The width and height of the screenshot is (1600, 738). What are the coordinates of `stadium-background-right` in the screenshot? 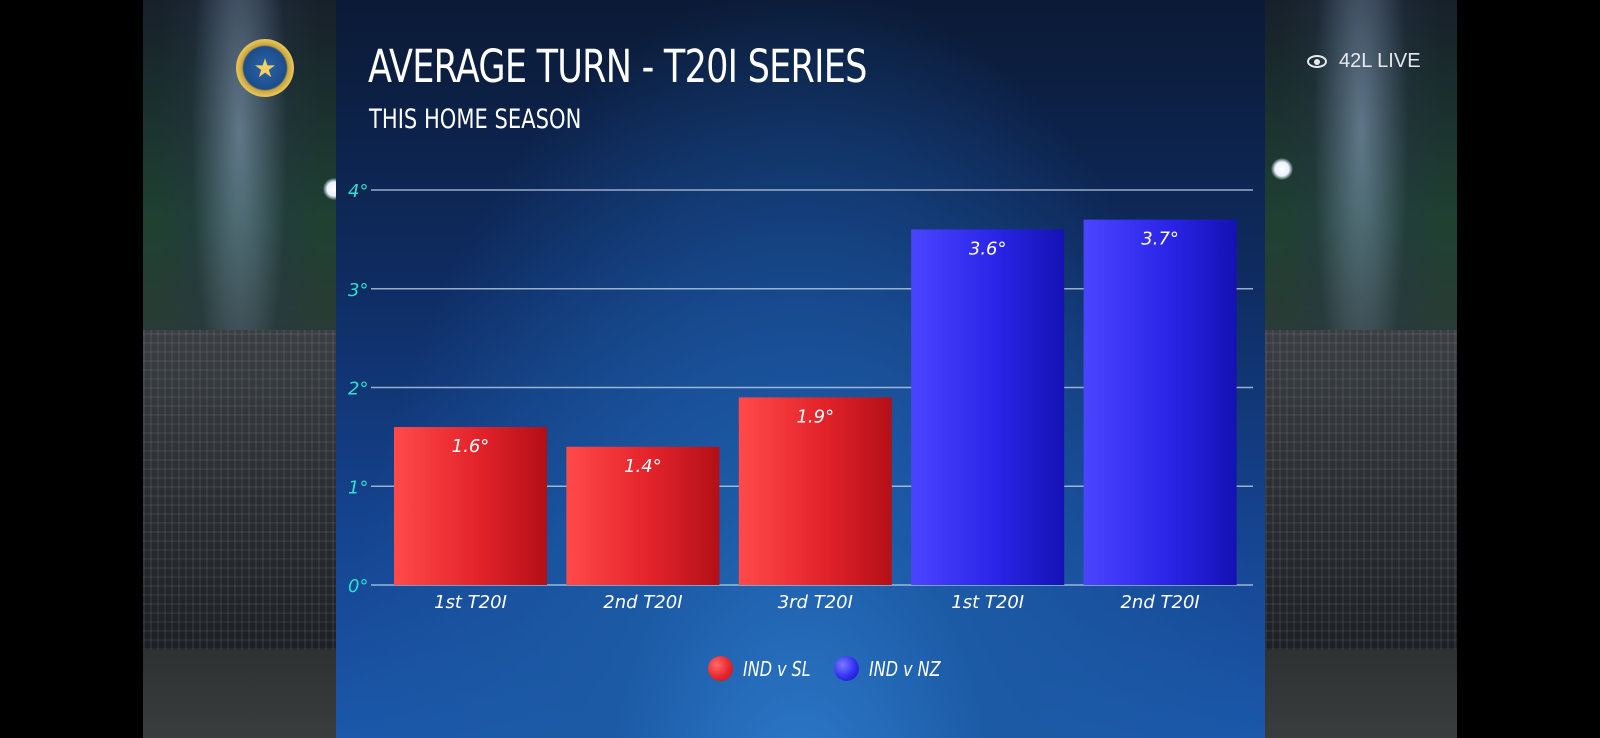 It's located at (1361, 369).